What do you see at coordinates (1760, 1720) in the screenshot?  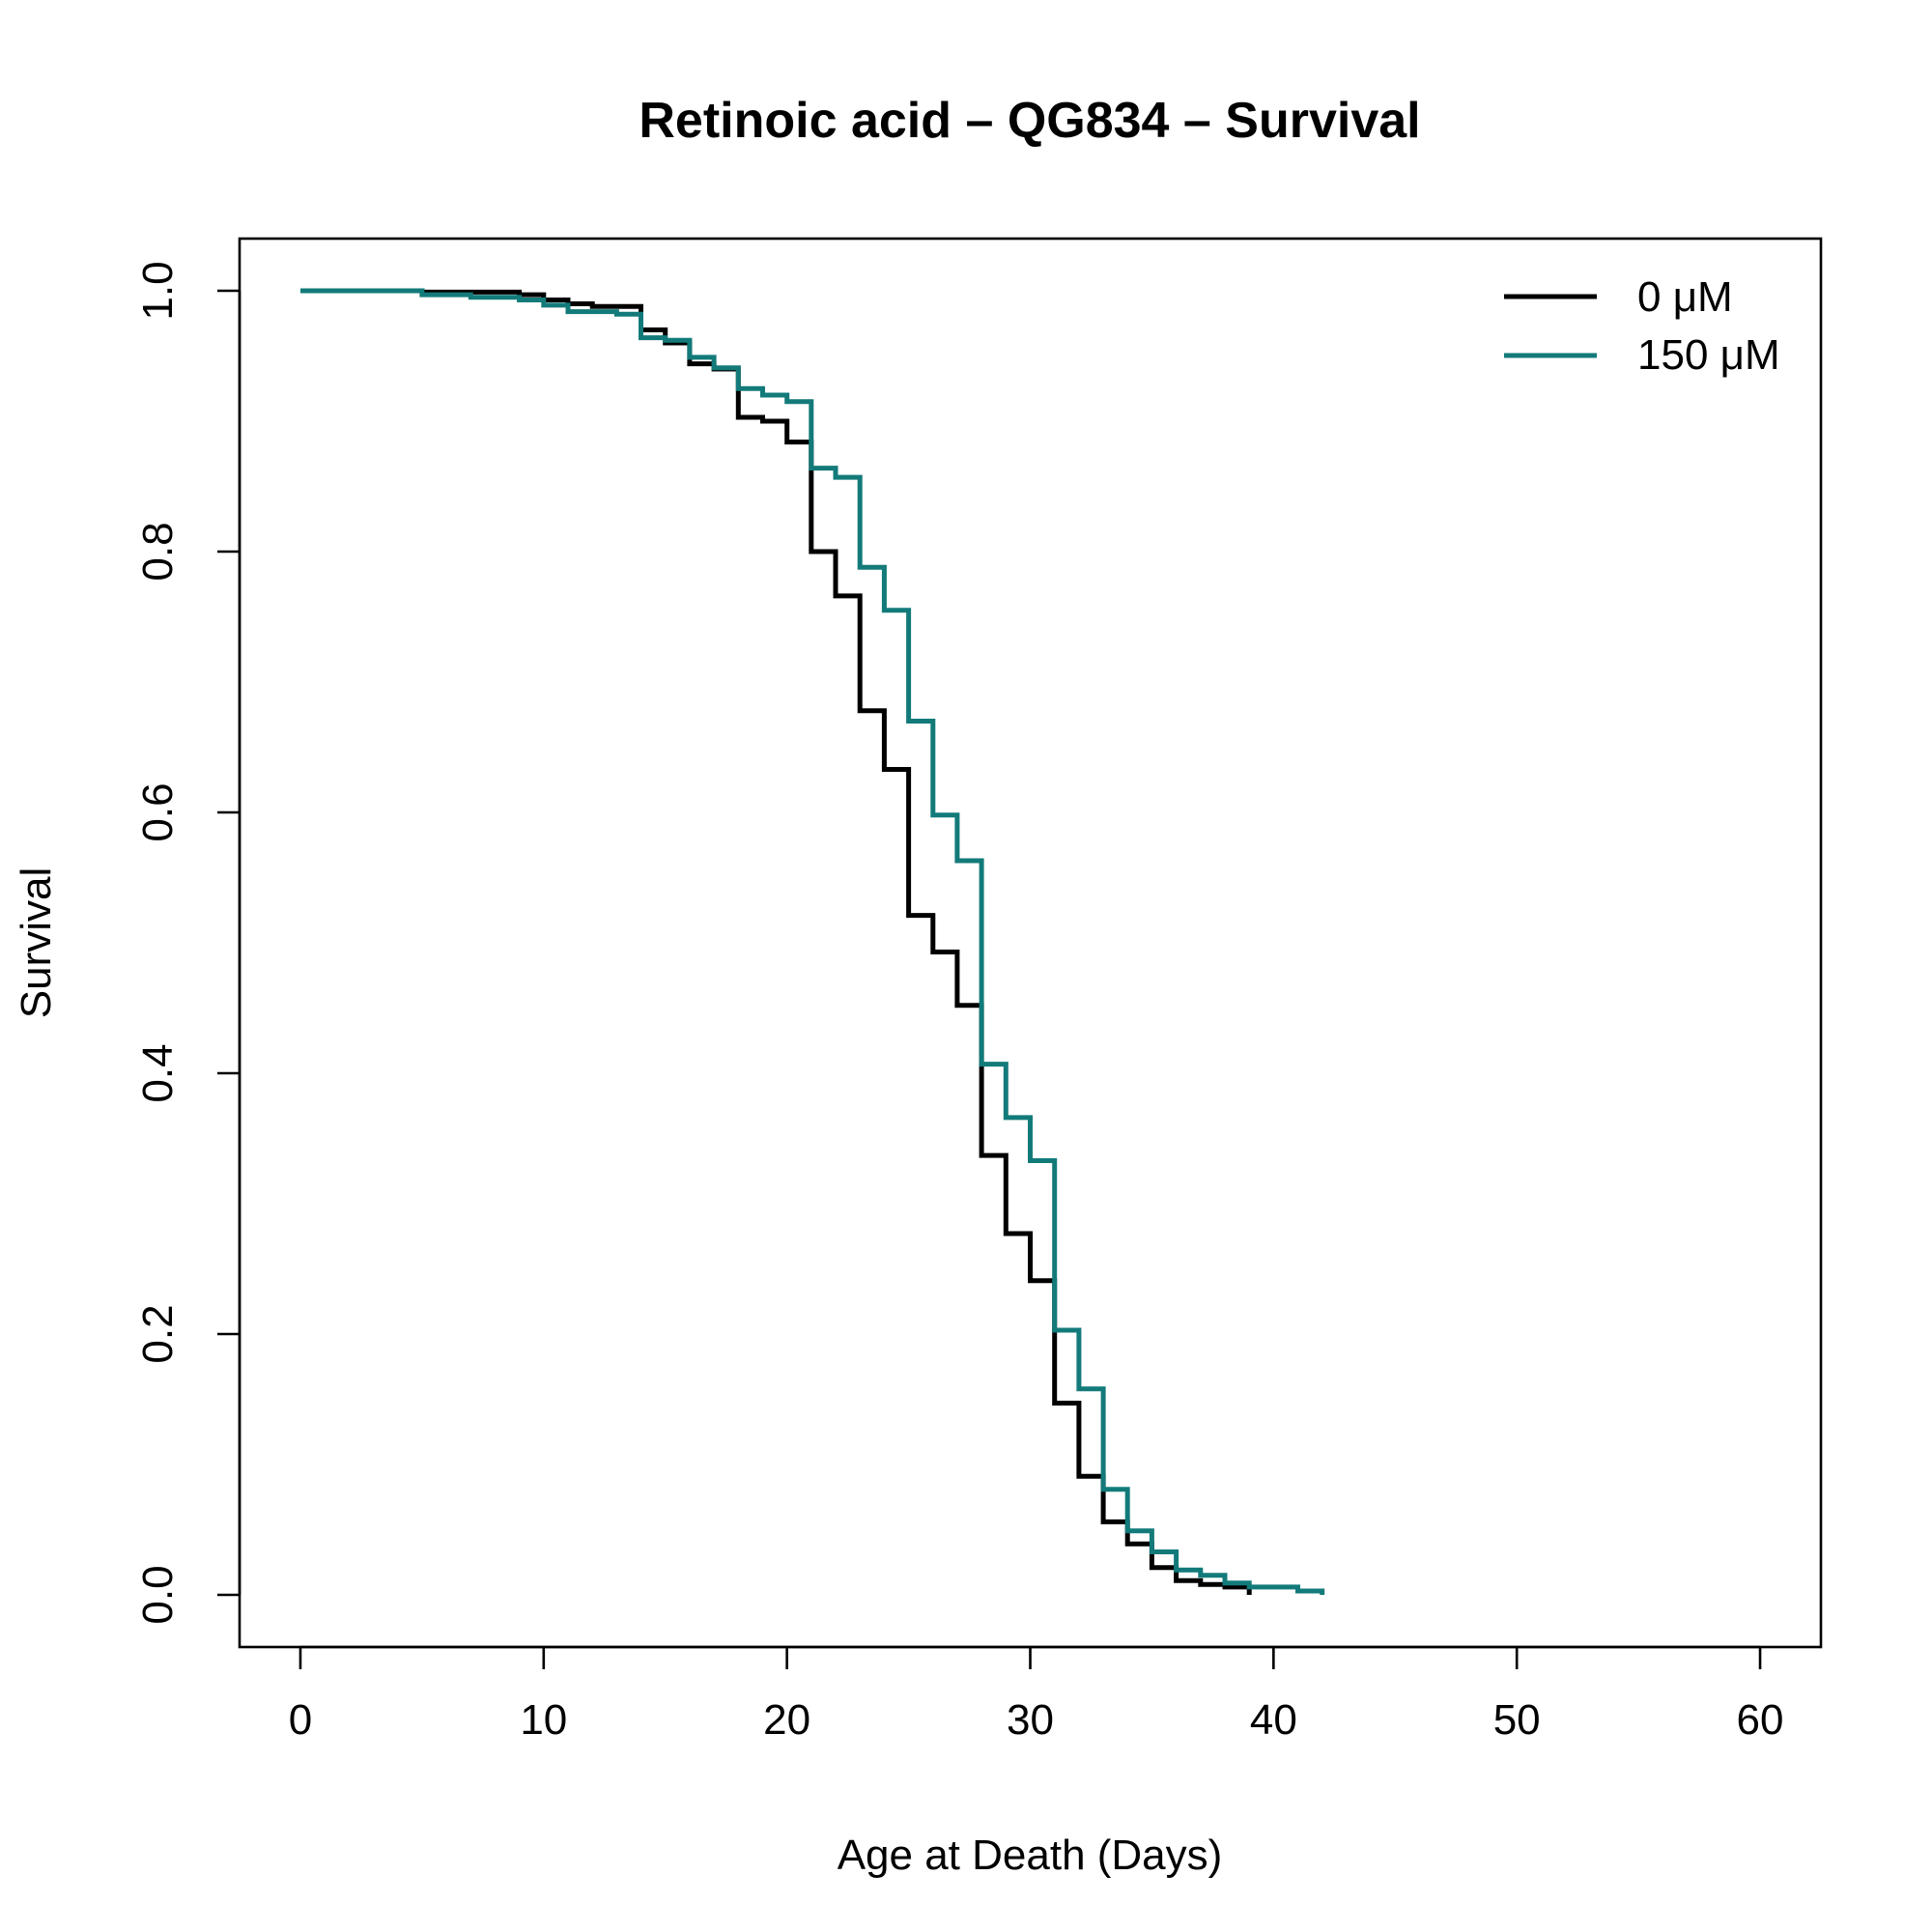 I see `x-tick-label-60: 60` at bounding box center [1760, 1720].